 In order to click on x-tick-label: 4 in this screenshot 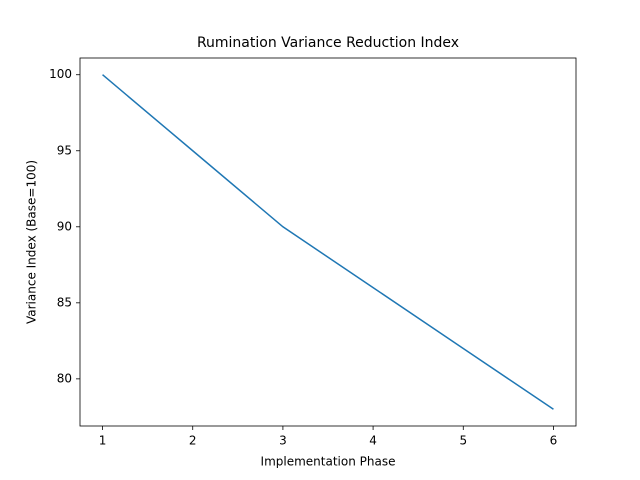, I will do `click(373, 441)`.